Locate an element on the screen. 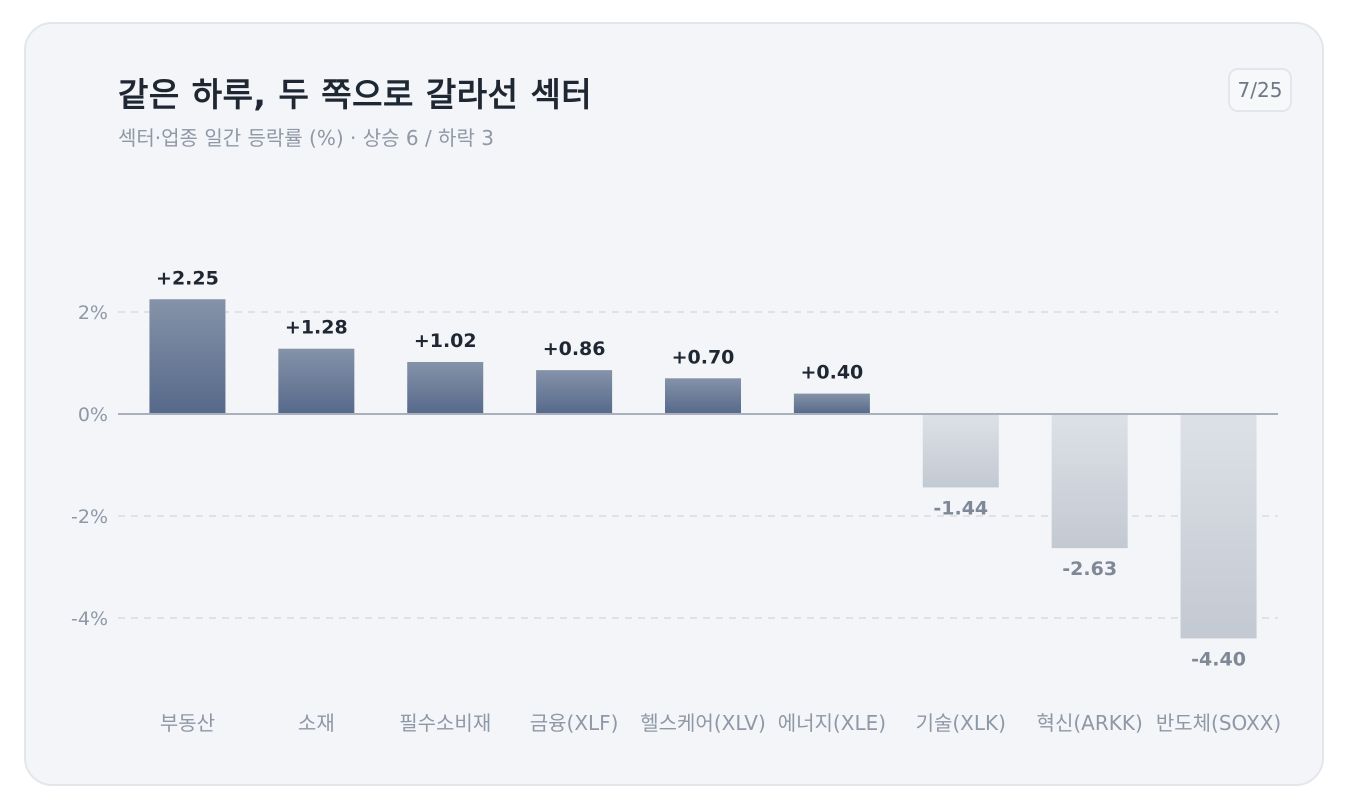  category-label: 금융(XLF) is located at coordinates (574, 723).